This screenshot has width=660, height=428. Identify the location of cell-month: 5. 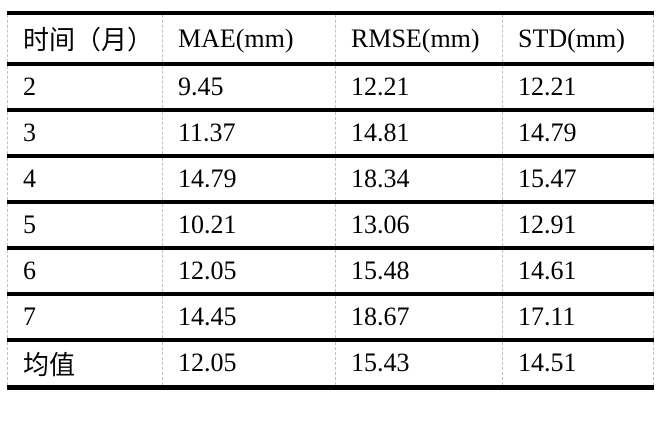
(85, 225).